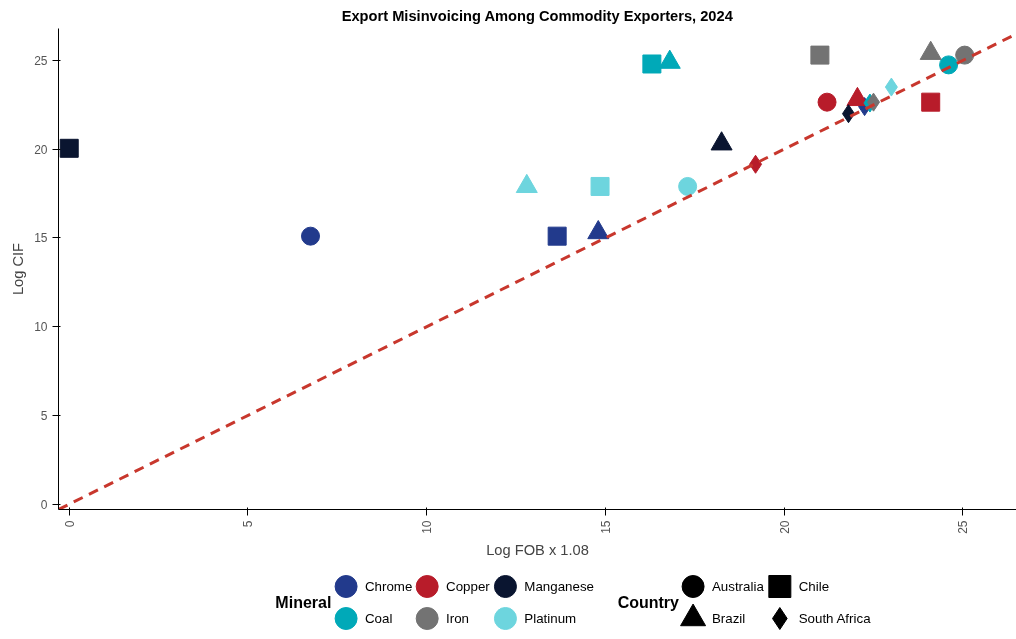 The width and height of the screenshot is (1016, 639). Describe the element at coordinates (537, 549) in the screenshot. I see `x-axis-title: Log FOB x 1.08` at that location.